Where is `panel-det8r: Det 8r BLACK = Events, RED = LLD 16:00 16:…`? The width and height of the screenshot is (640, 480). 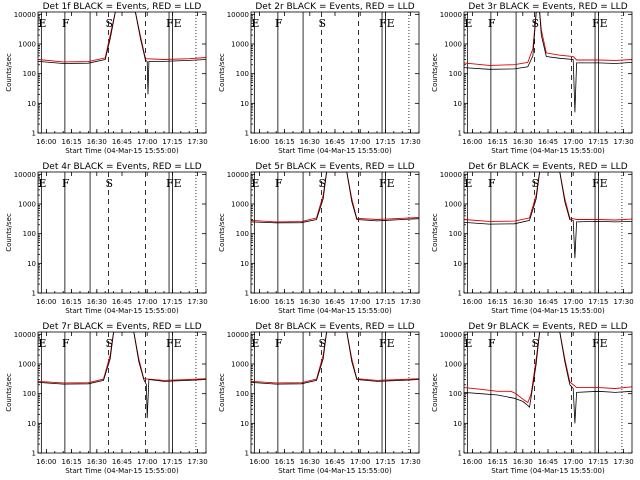
panel-det8r: Det 8r BLACK = Events, RED = LLD 16:00 16:… is located at coordinates (319, 398).